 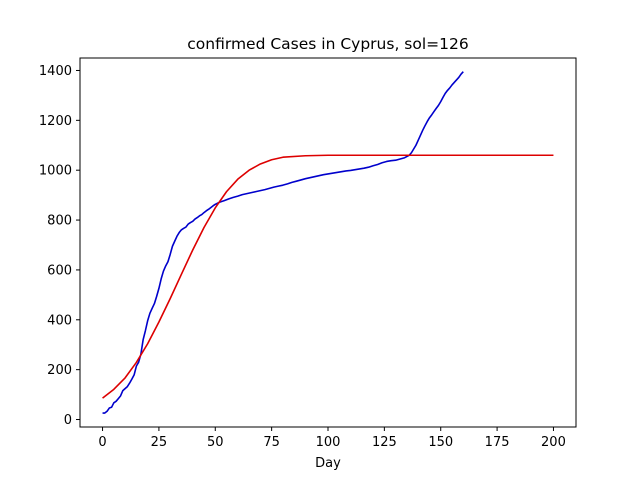 I want to click on y-tick-label: 400, so click(x=59, y=320).